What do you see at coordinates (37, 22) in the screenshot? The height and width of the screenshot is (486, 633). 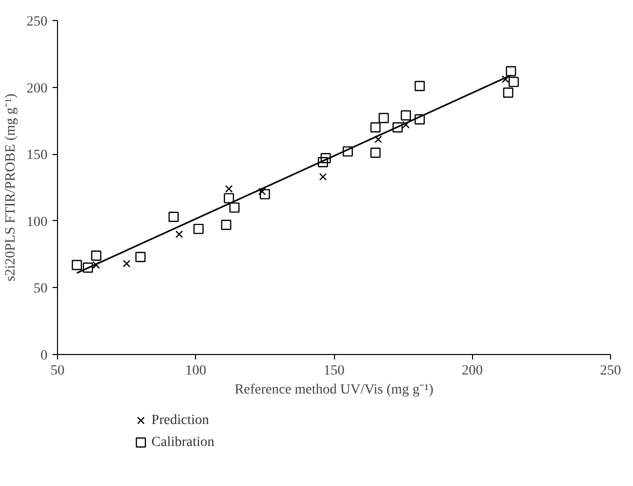 I see `y-tick-label: 250` at bounding box center [37, 22].